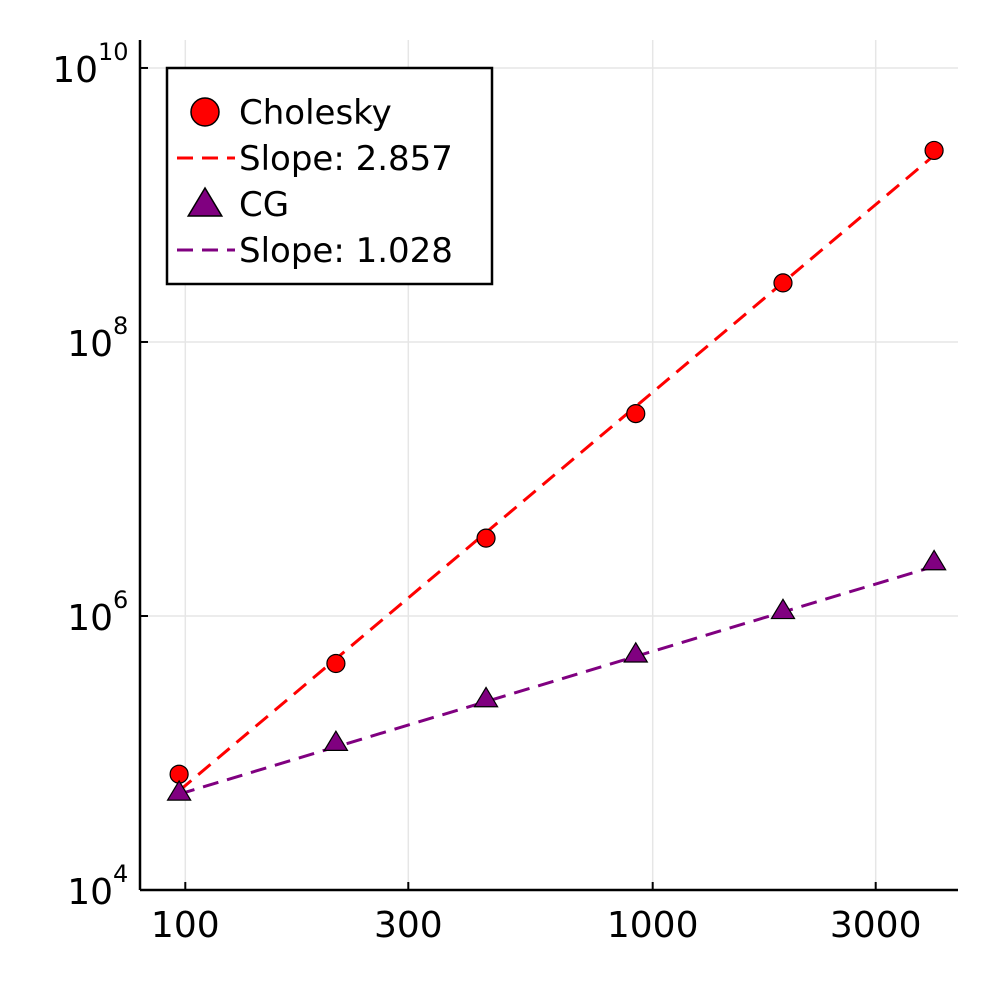  Describe the element at coordinates (315, 113) in the screenshot. I see `legend-label: Cholesky` at that location.